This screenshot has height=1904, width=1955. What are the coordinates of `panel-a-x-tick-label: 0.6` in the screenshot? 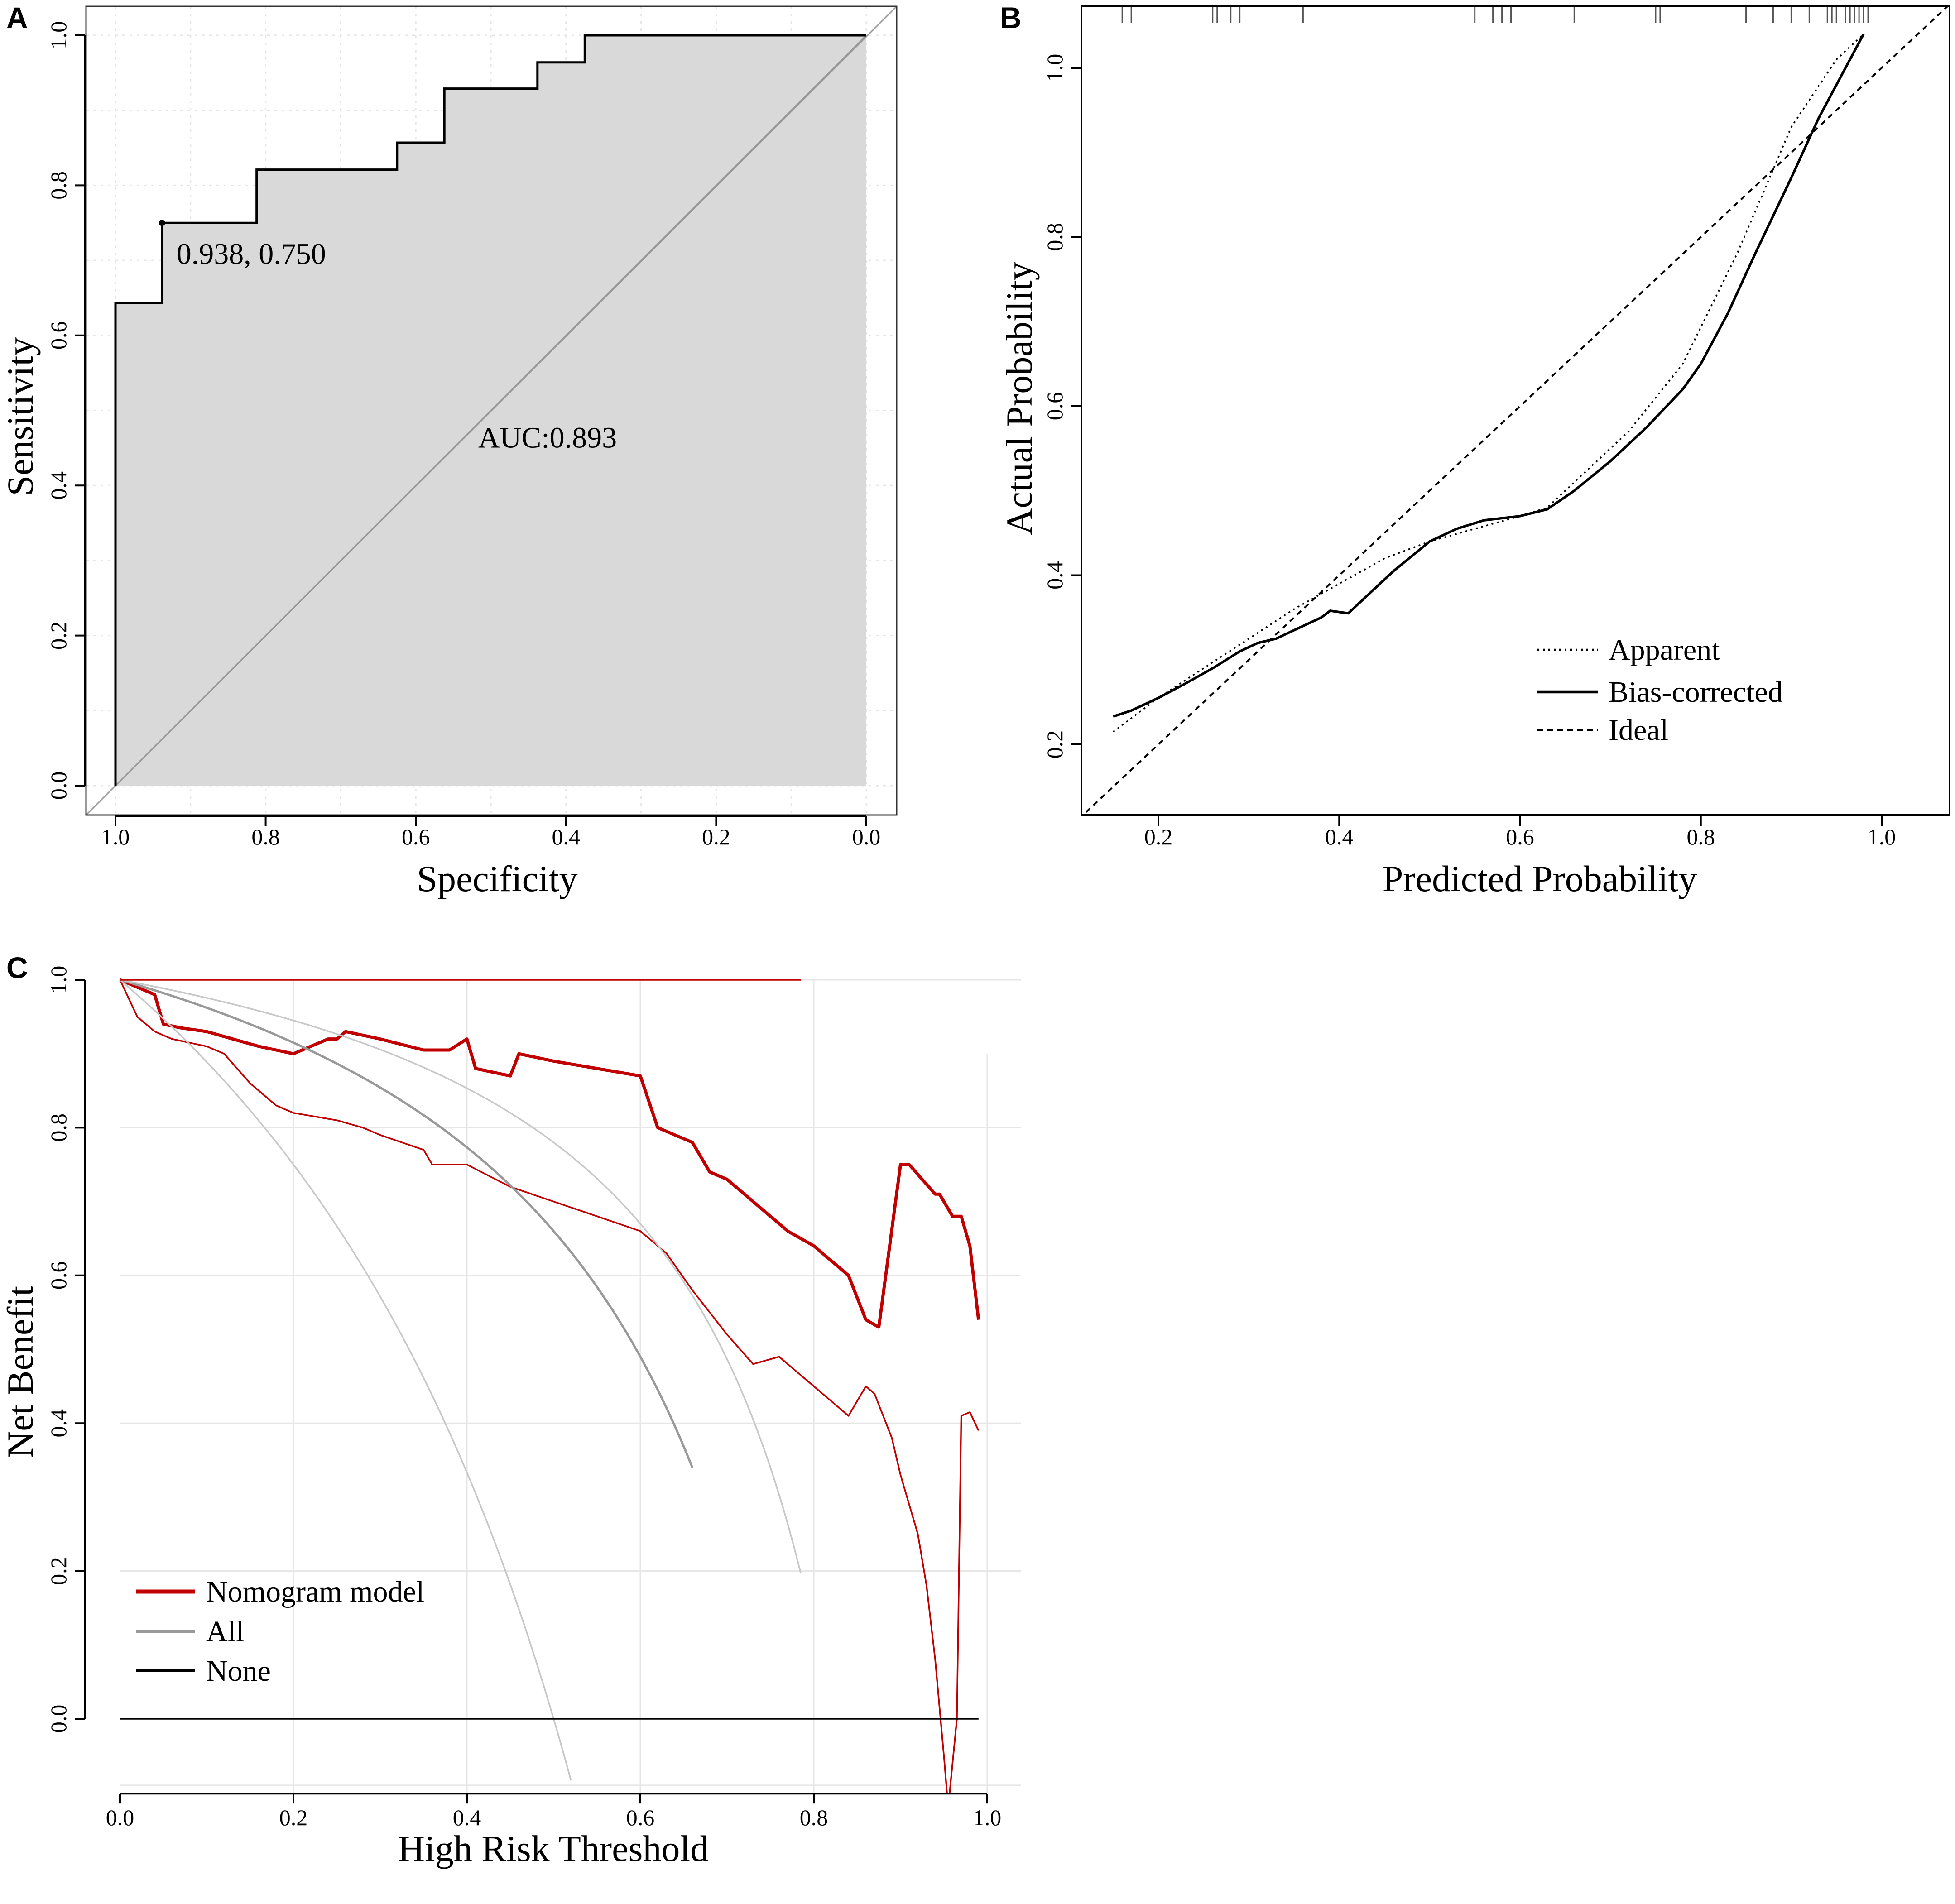 It's located at (416, 836).